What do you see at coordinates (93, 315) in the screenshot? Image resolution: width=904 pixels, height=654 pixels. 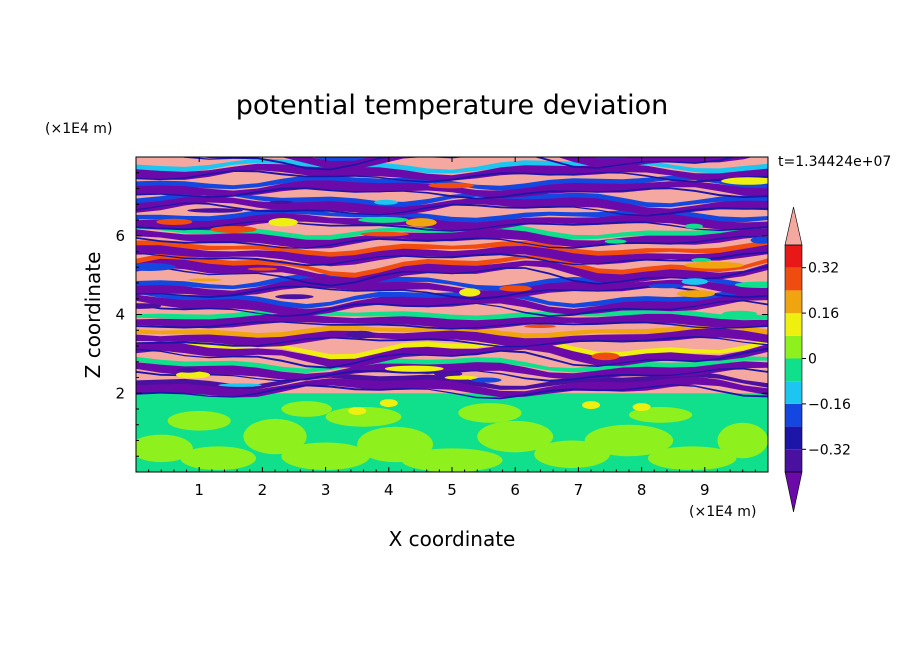 I see `y-axis-label: Z coordinate` at bounding box center [93, 315].